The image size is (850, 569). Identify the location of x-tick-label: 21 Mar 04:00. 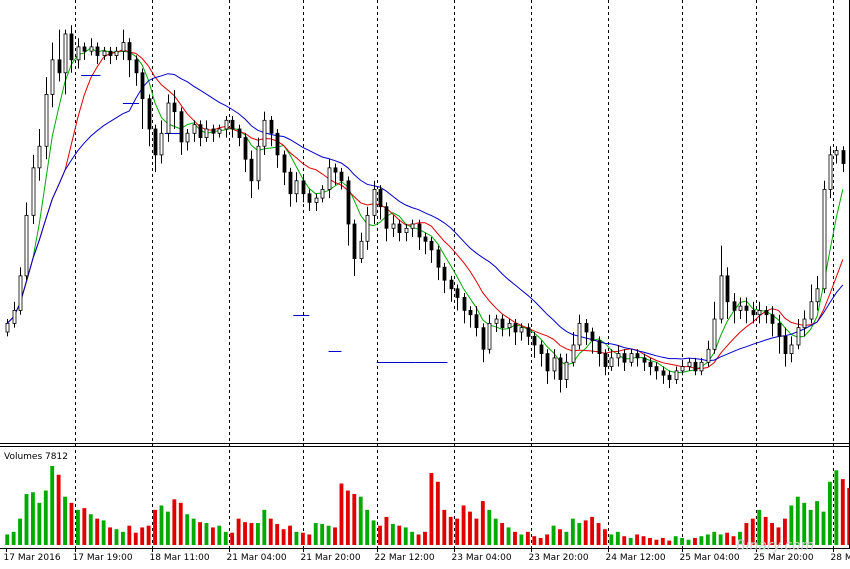
(257, 558).